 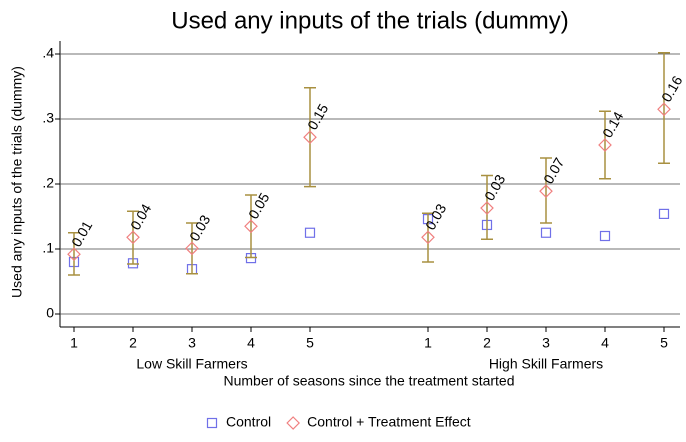 What do you see at coordinates (17, 182) in the screenshot?
I see `y-axis-label: Used any inputs of the trials (dummy)` at bounding box center [17, 182].